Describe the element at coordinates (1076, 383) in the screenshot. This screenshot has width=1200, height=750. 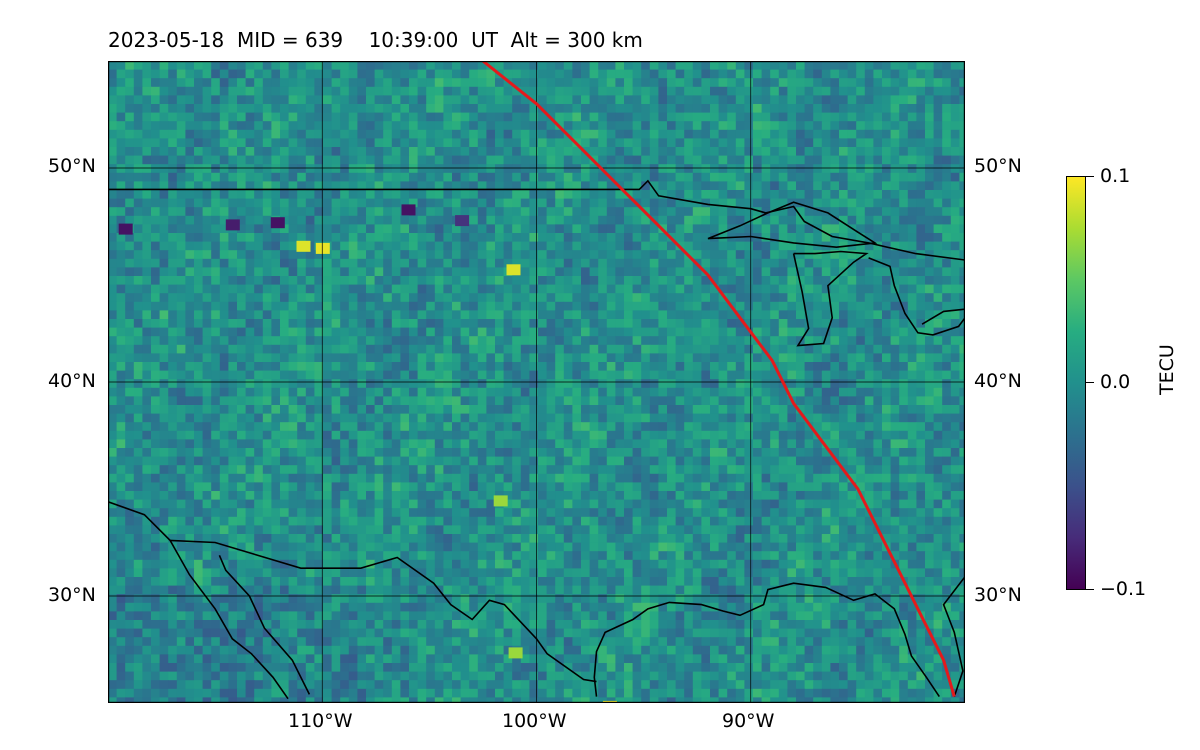
I see `colorbar` at that location.